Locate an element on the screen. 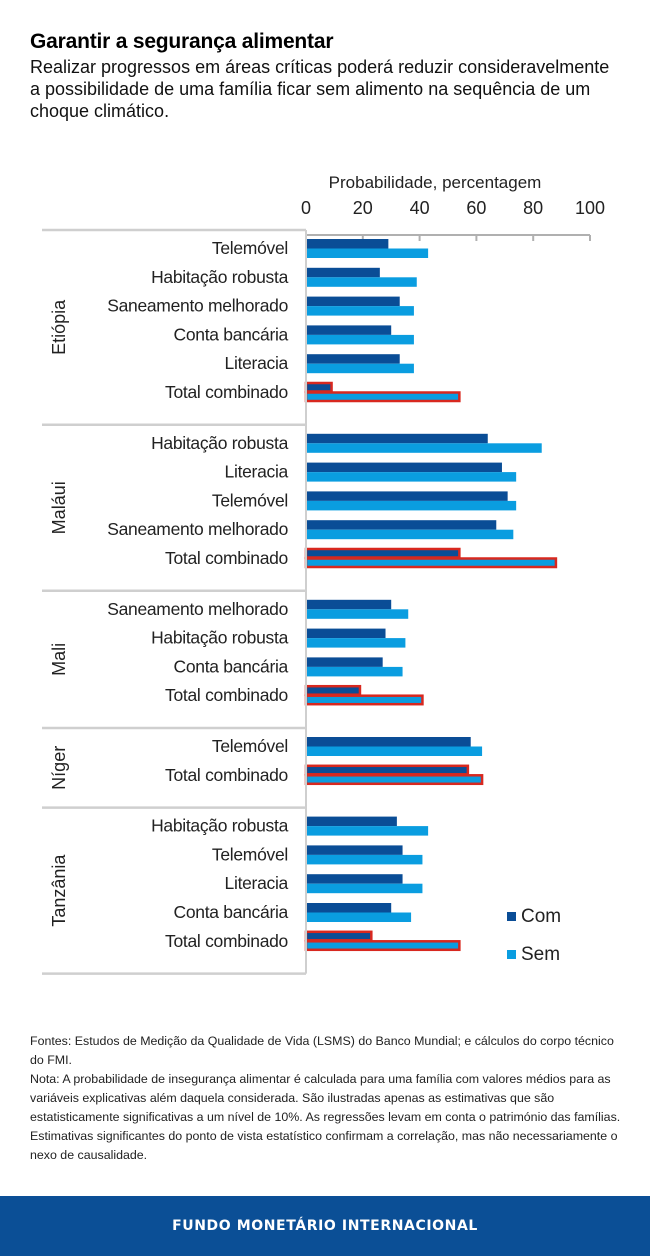 Image resolution: width=650 pixels, height=1256 pixels. country-label: Maláui is located at coordinates (59, 507).